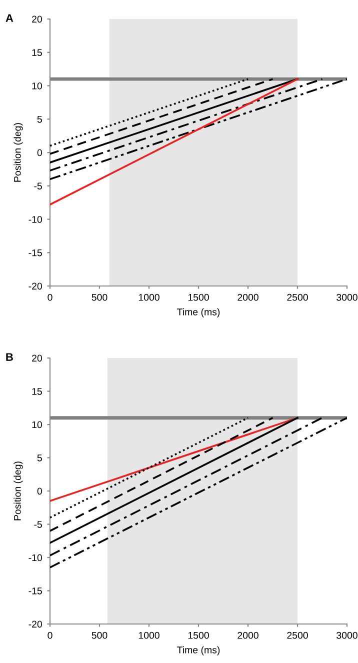 This screenshot has height=663, width=358. I want to click on chart-title: A, so click(10, 18).